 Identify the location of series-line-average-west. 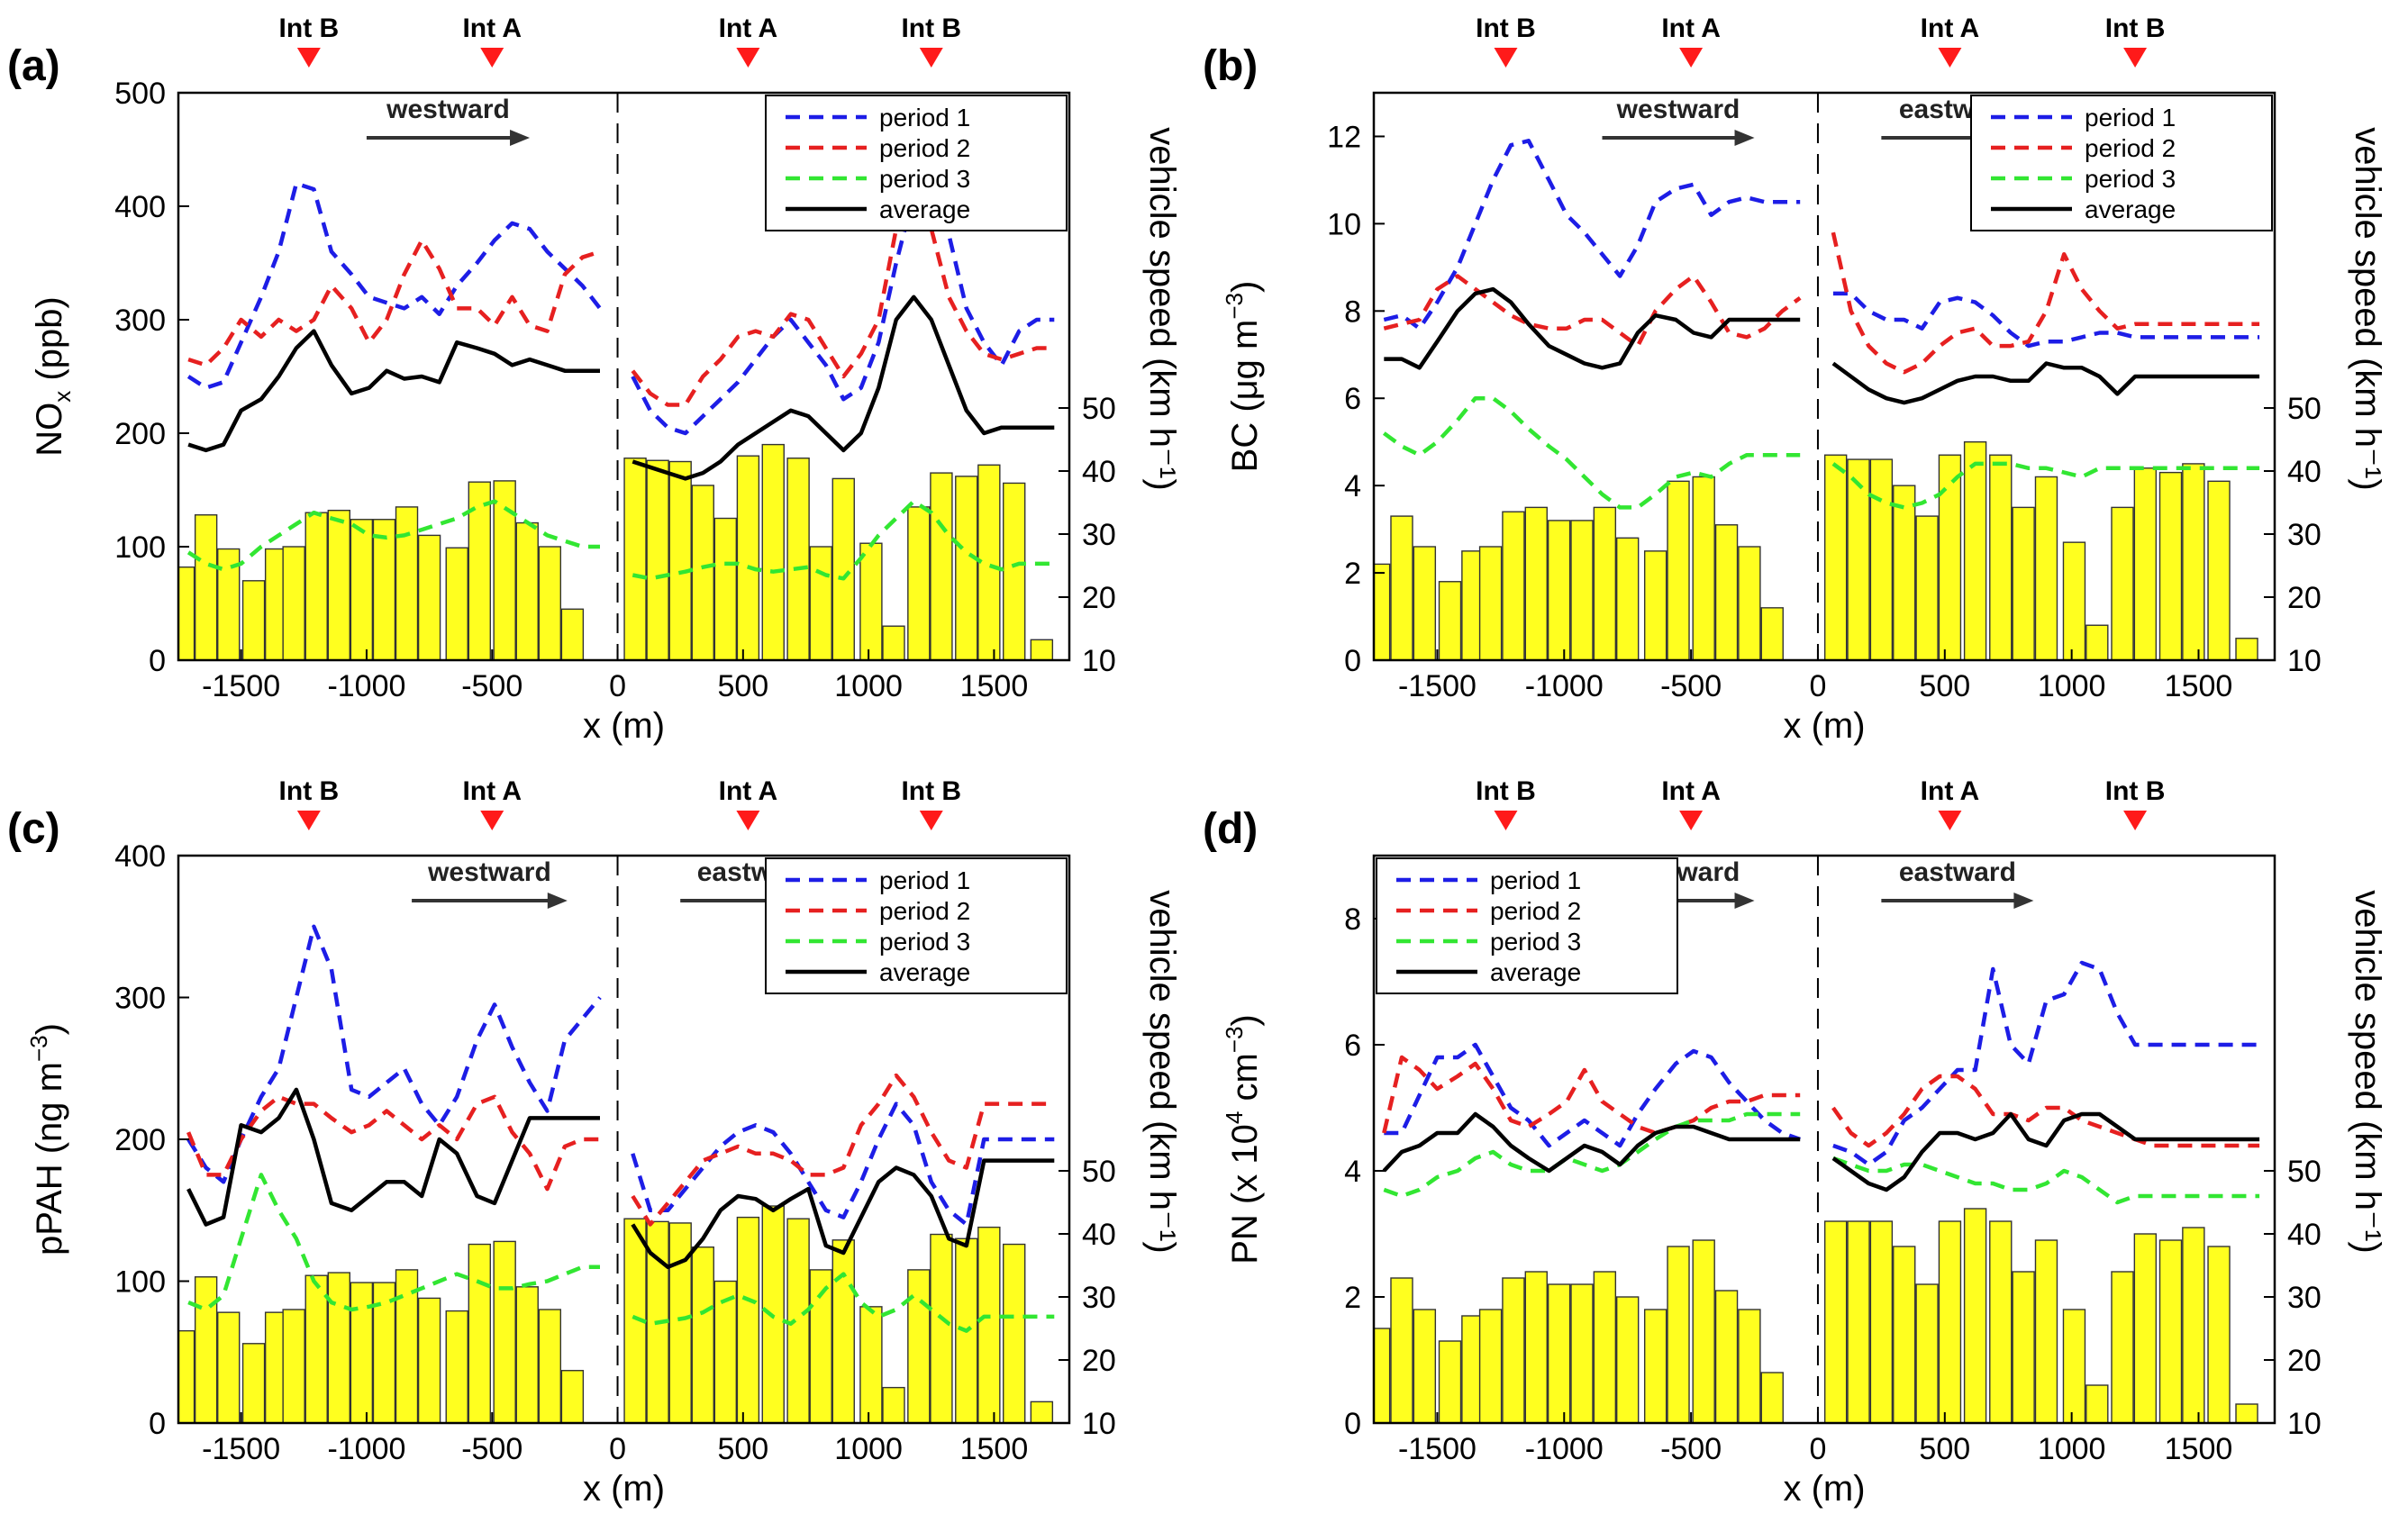
(1593, 328).